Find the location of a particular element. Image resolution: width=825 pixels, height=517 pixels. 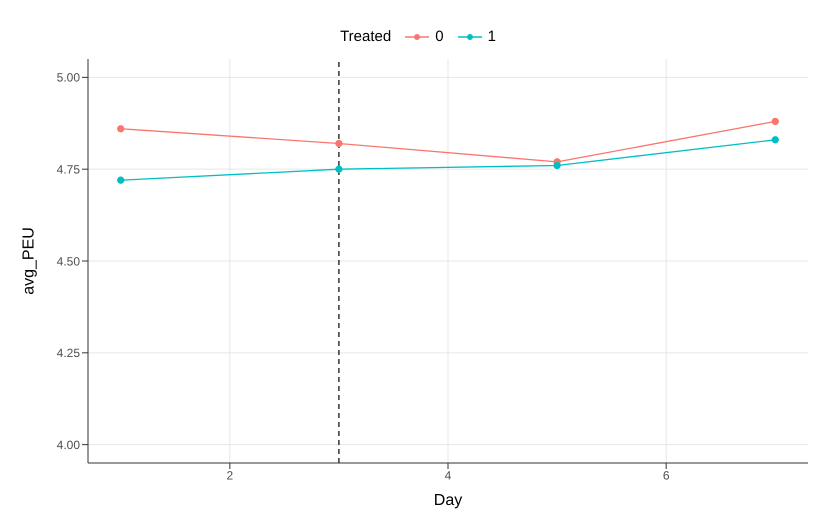

y-axis-title: avg_PEU is located at coordinates (29, 261).